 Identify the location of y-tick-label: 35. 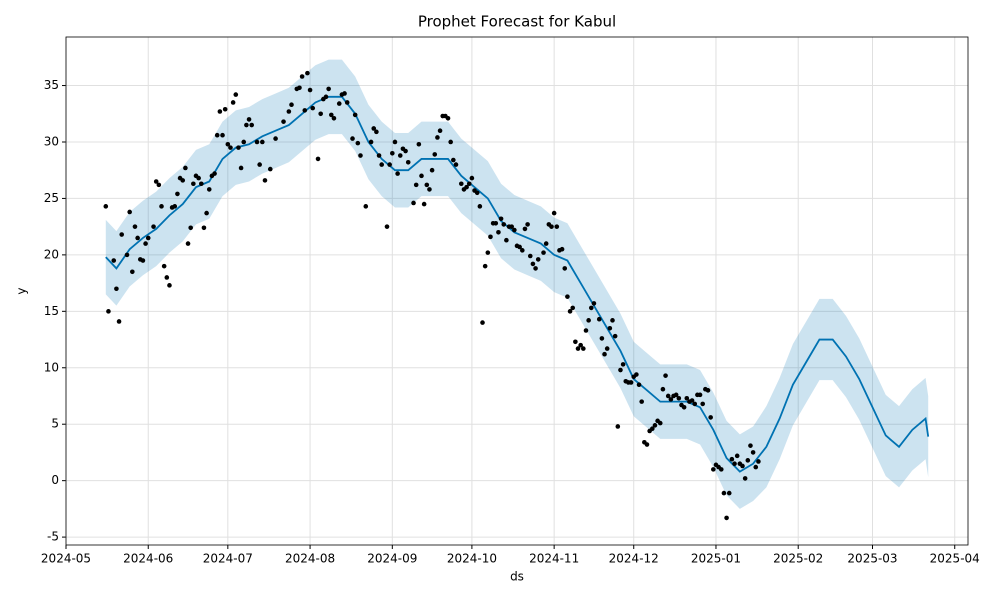
(51, 85).